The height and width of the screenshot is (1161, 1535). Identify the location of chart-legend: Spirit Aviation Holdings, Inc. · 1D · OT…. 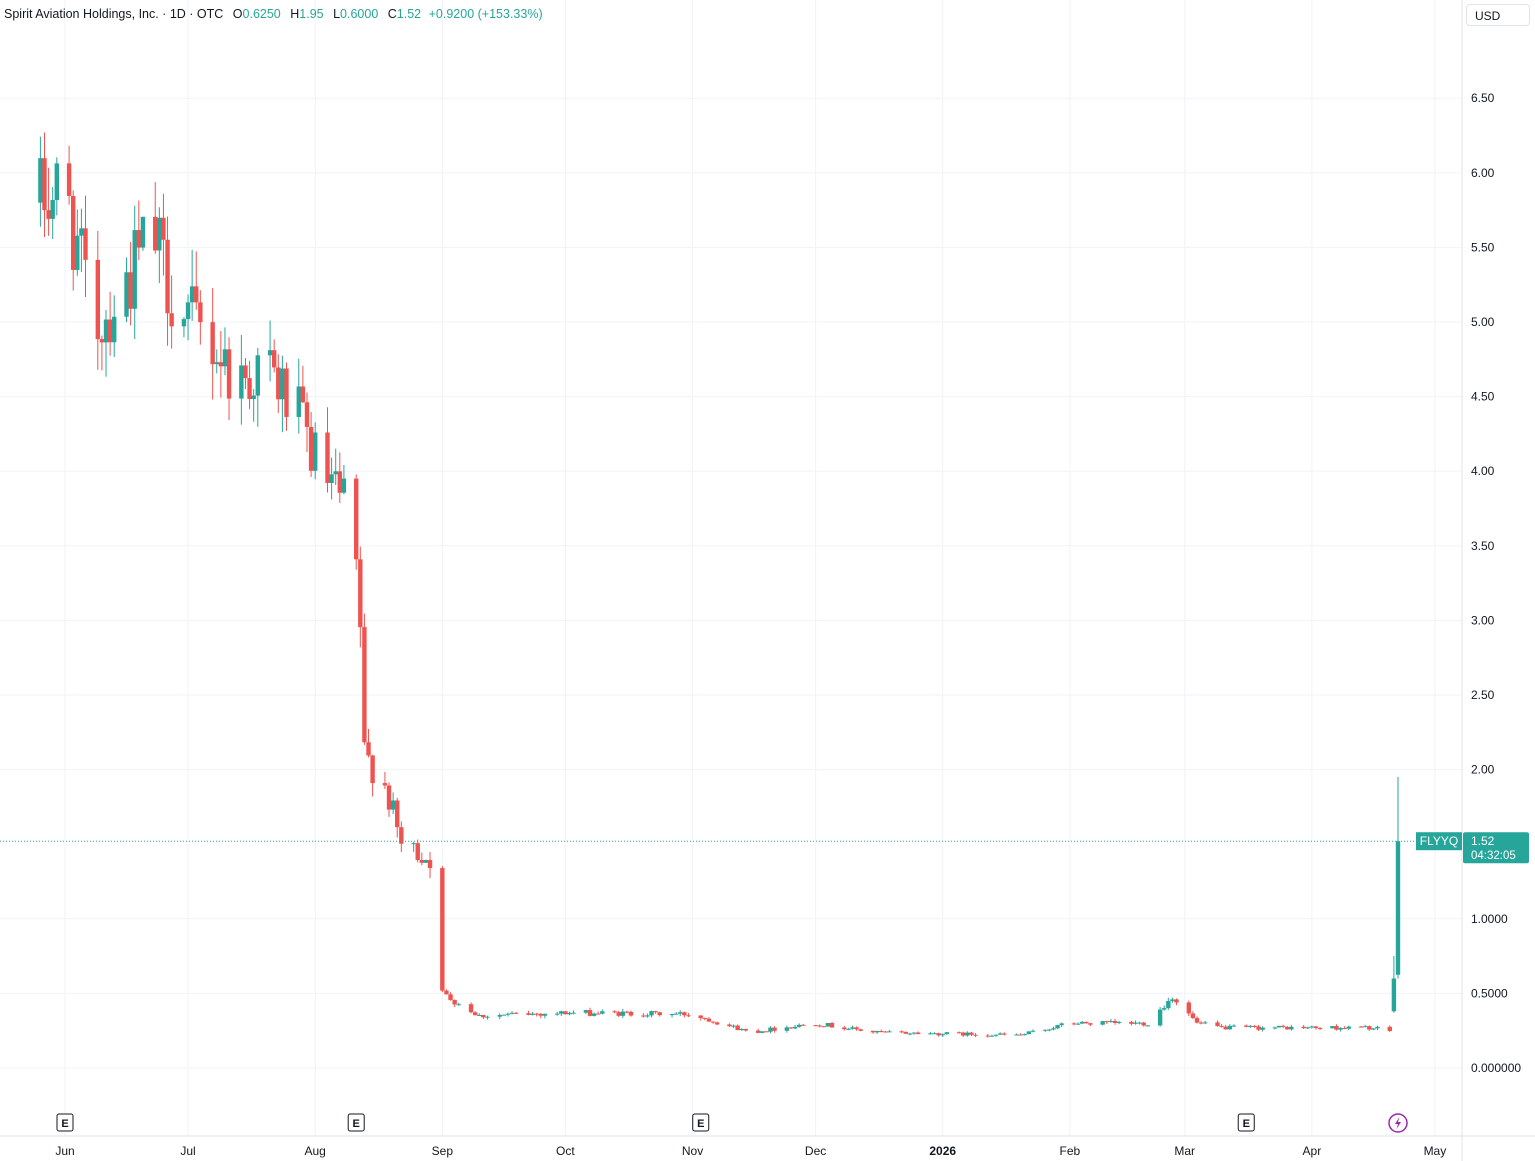
(273, 14).